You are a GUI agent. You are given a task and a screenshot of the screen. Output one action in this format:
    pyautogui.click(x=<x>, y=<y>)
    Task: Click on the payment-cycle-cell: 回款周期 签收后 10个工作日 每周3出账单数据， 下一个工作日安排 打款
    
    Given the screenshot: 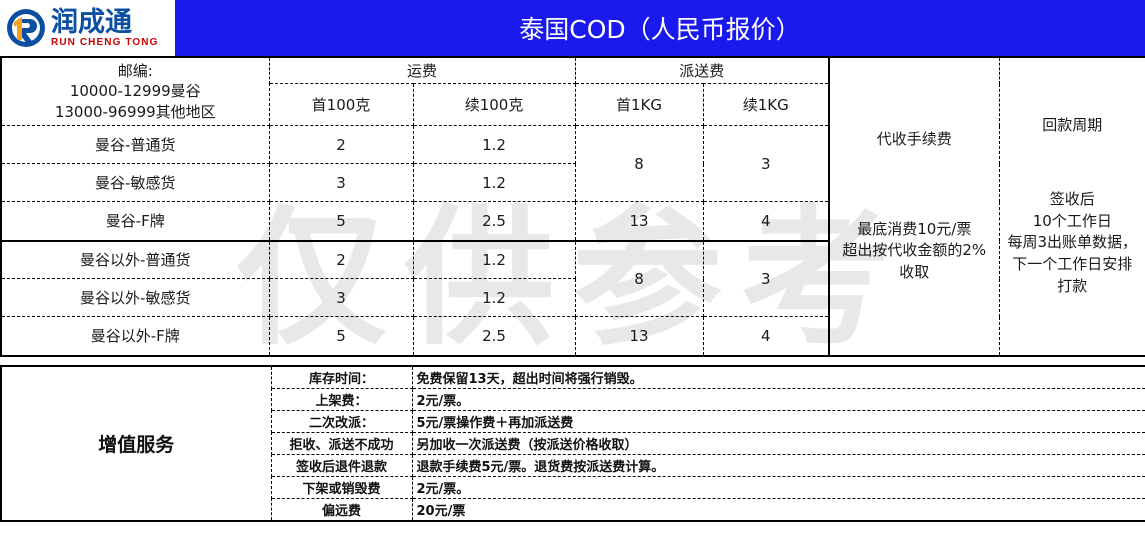 What is the action you would take?
    pyautogui.click(x=1071, y=206)
    